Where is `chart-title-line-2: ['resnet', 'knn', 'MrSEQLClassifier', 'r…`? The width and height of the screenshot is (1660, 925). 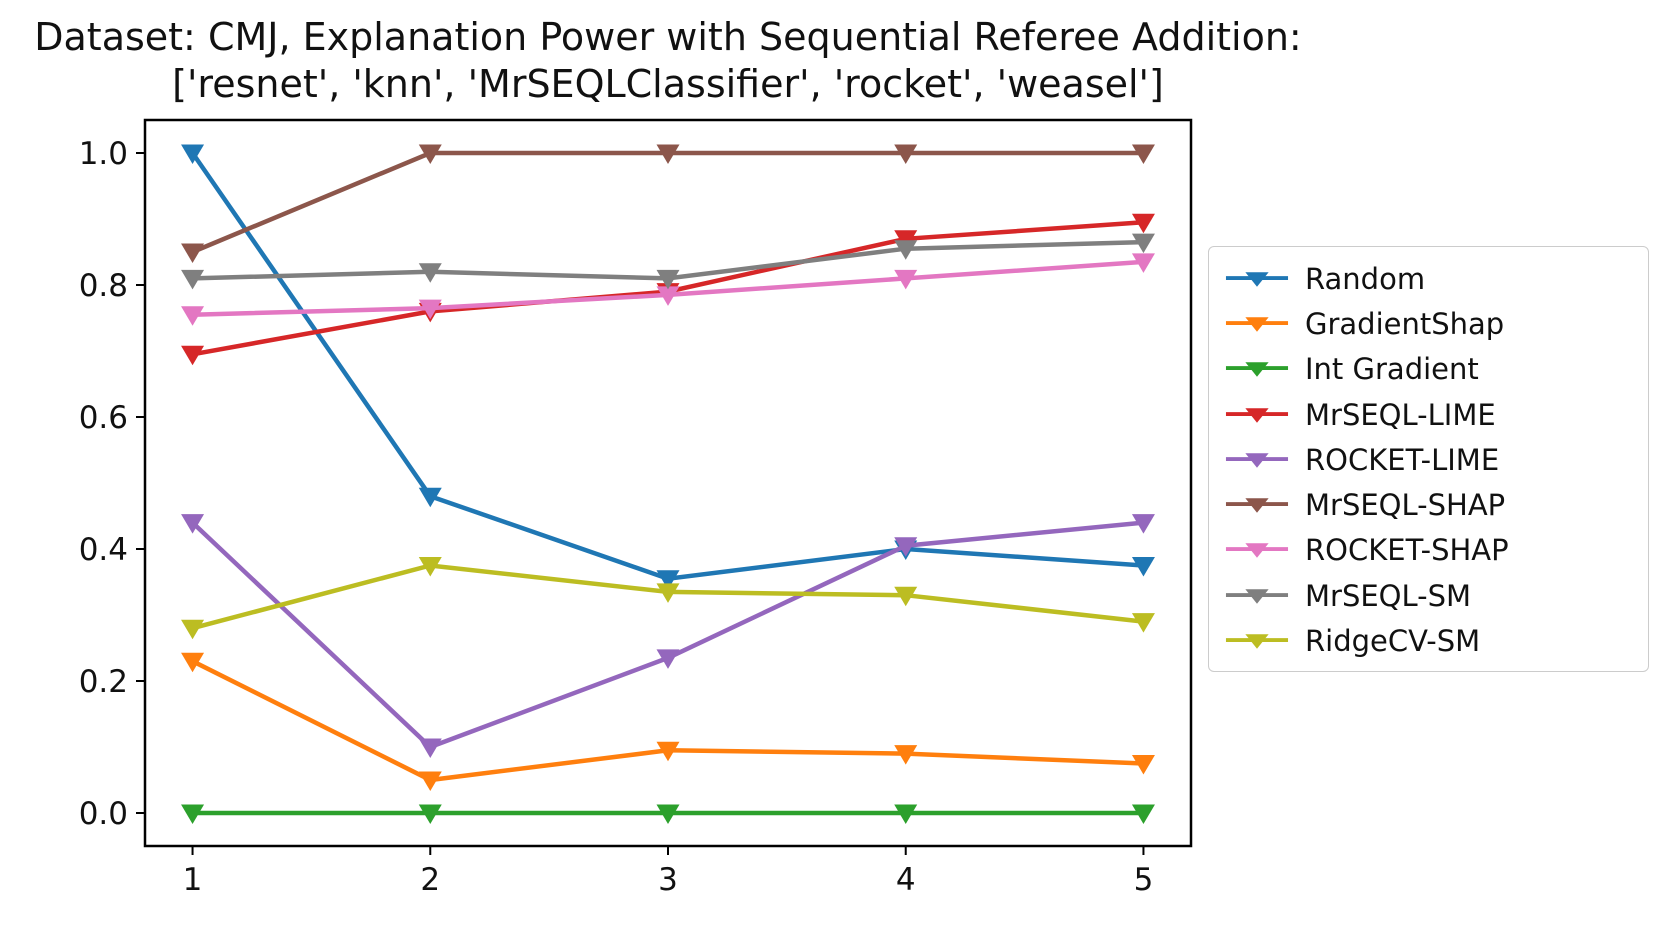
chart-title-line-2: ['resnet', 'knn', 'MrSEQLClassifier', 'r… is located at coordinates (668, 84).